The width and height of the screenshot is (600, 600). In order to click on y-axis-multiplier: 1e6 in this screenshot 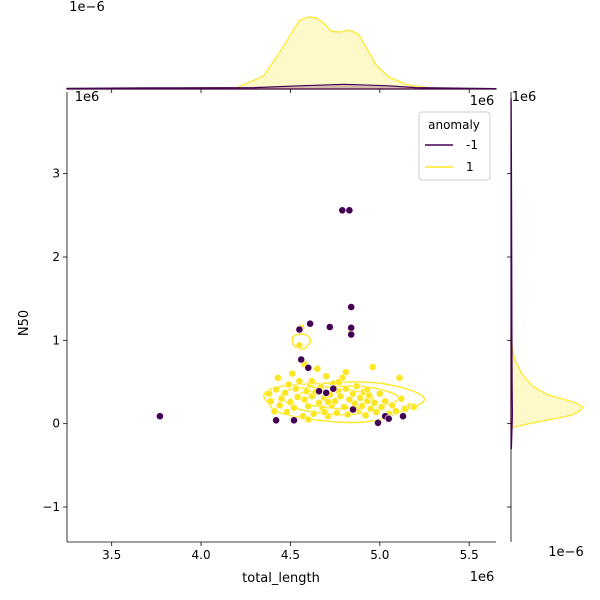, I will do `click(87, 97)`.